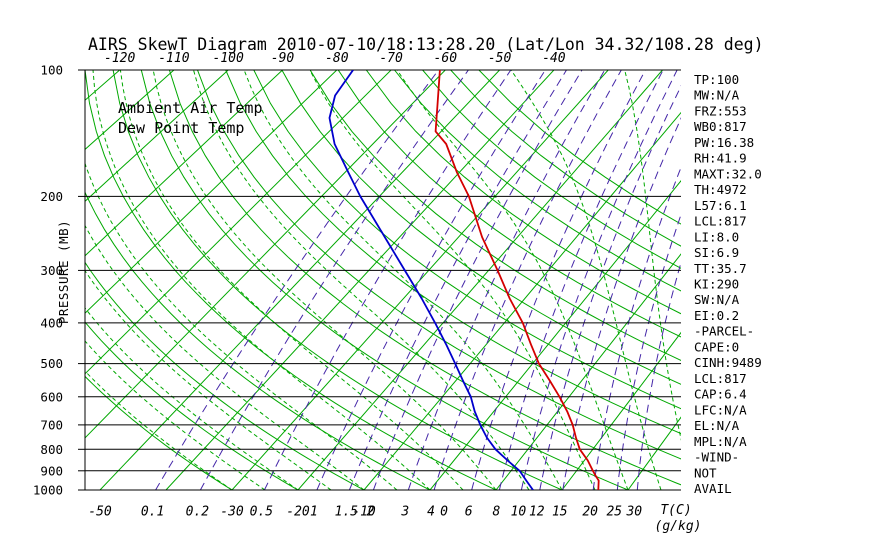 The width and height of the screenshot is (870, 560). I want to click on legend-ambient-air-temp-label: Ambient Air Temp, so click(190, 108).